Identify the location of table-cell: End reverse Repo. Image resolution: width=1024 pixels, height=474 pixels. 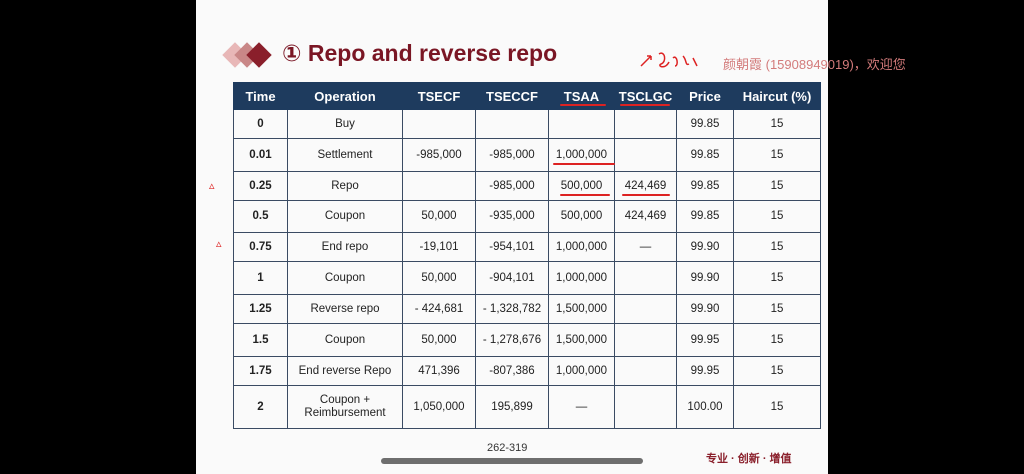
(345, 371).